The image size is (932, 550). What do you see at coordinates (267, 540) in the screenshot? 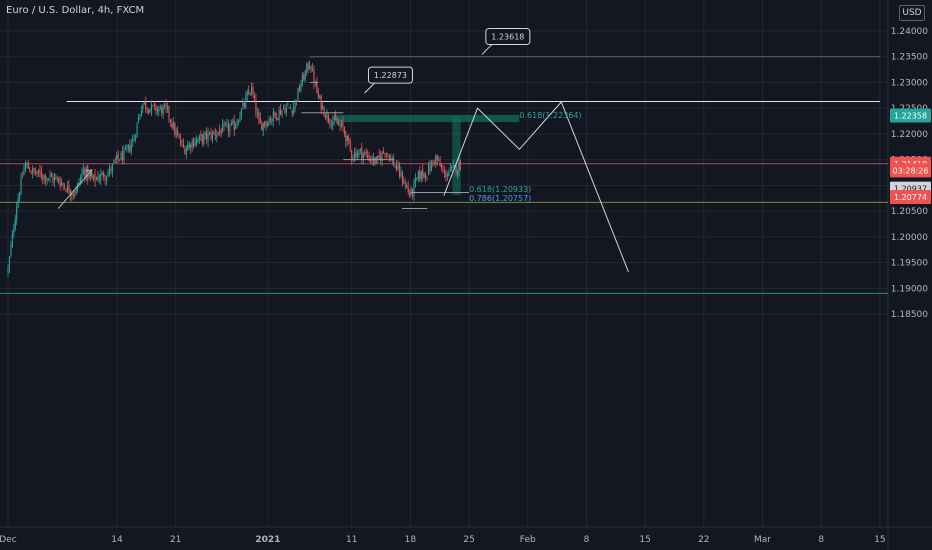
I see `time-tick-label: 2021` at bounding box center [267, 540].